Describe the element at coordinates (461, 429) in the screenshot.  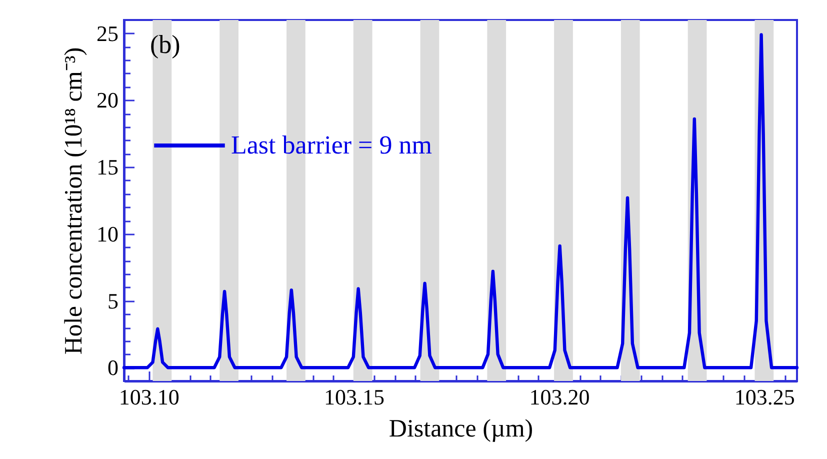
I see `x-axis-title: Distance (µm)` at that location.